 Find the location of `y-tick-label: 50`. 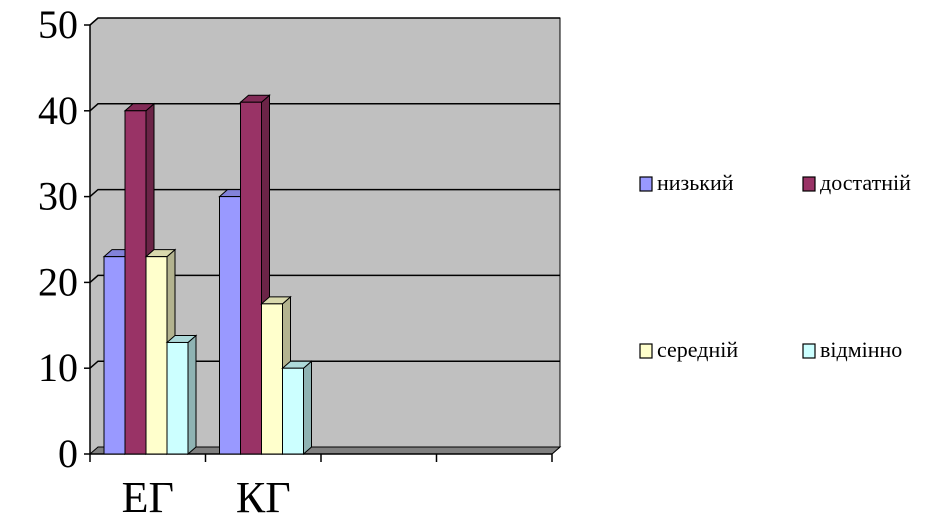

y-tick-label: 50 is located at coordinates (58, 24).